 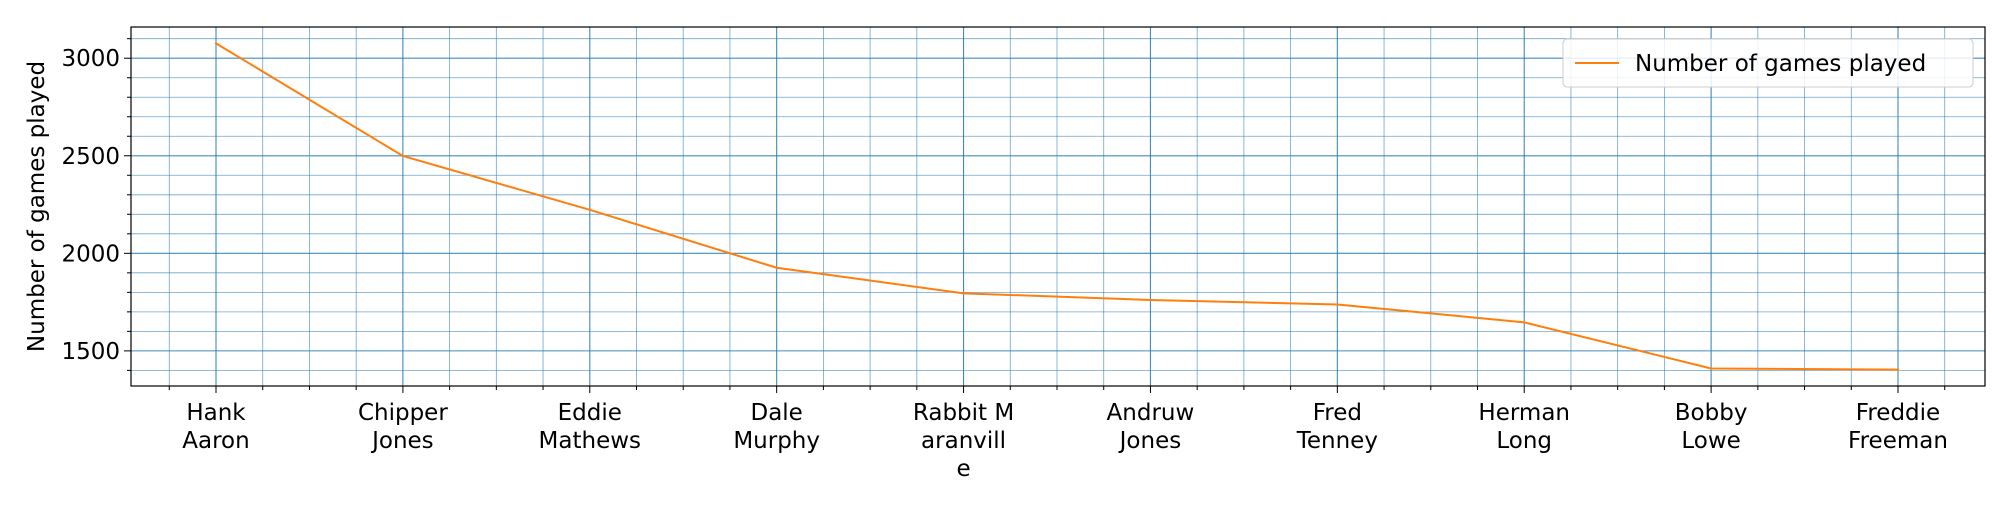 I want to click on legend-label: Number of games played, so click(x=1780, y=64).